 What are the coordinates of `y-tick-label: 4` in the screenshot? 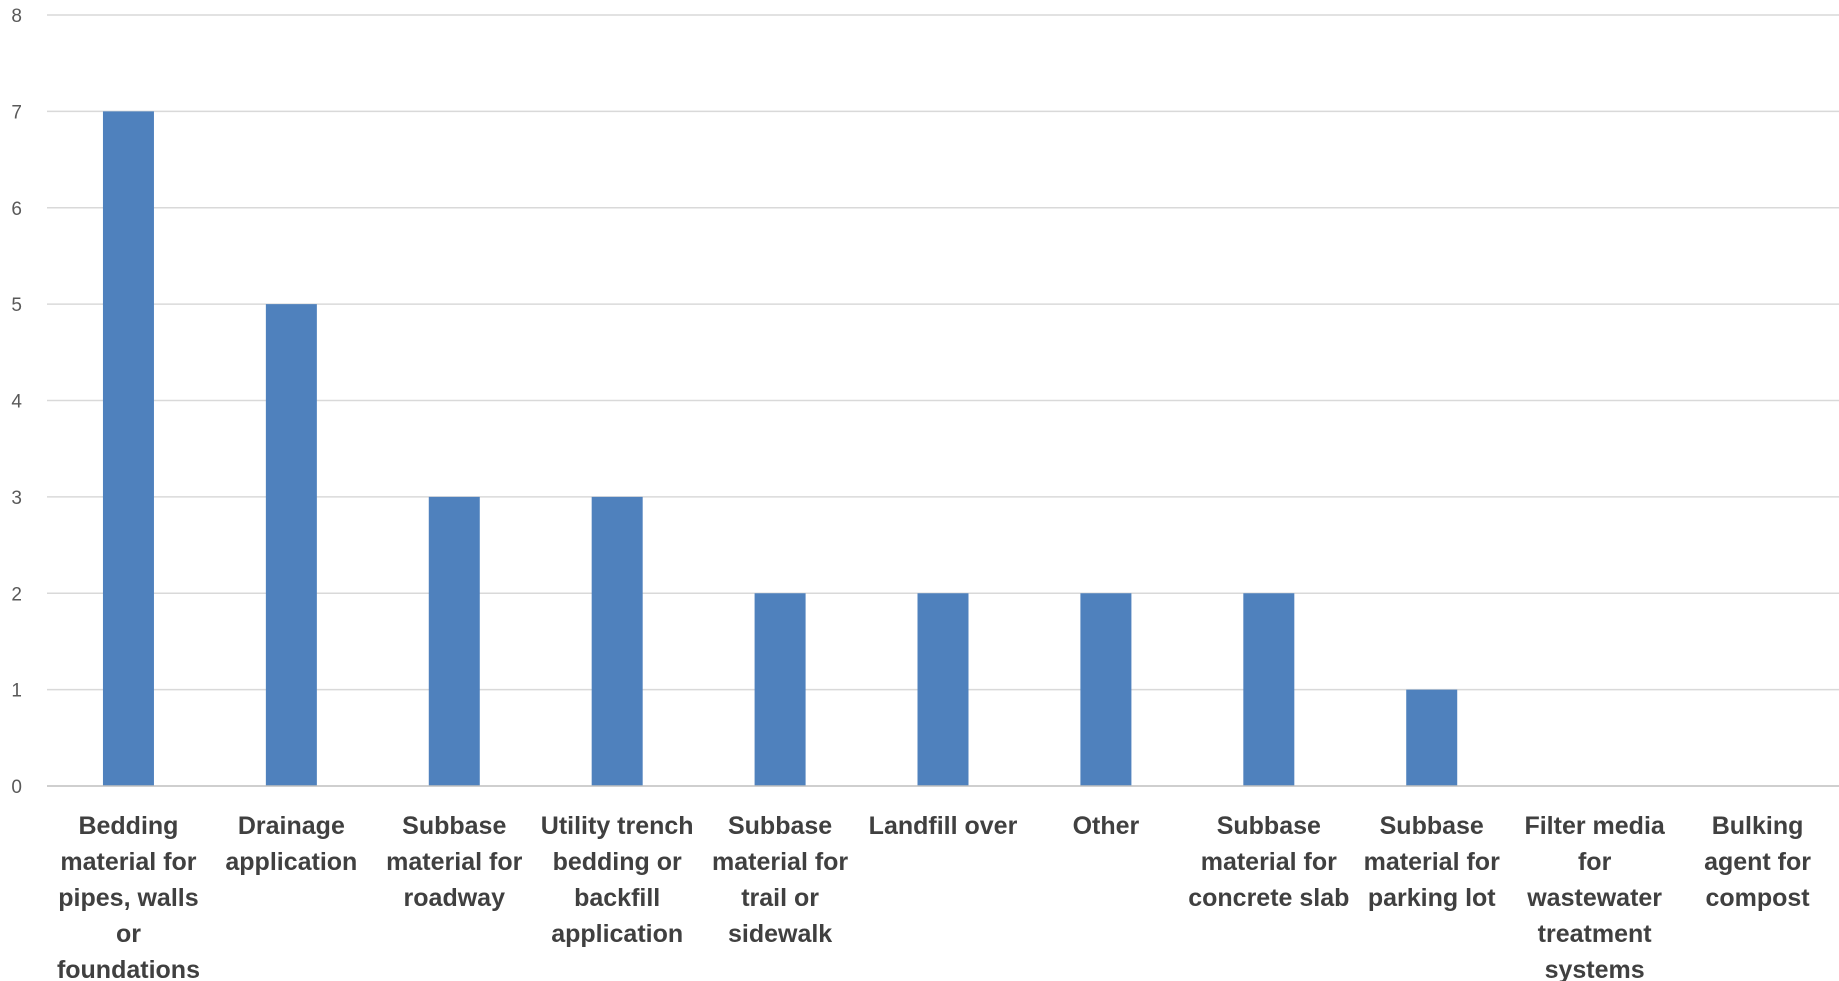 It's located at (16, 402).